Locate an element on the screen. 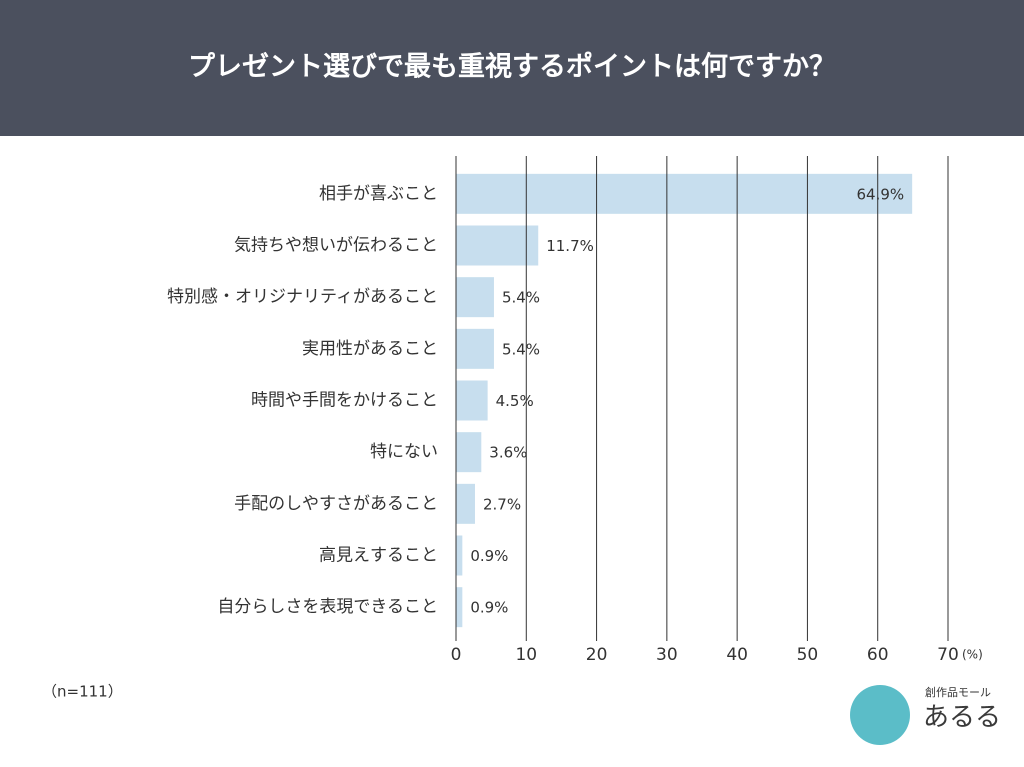 This screenshot has height=767, width=1024. y-tick-label: 特別感・オリジナリティがあること is located at coordinates (302, 297).